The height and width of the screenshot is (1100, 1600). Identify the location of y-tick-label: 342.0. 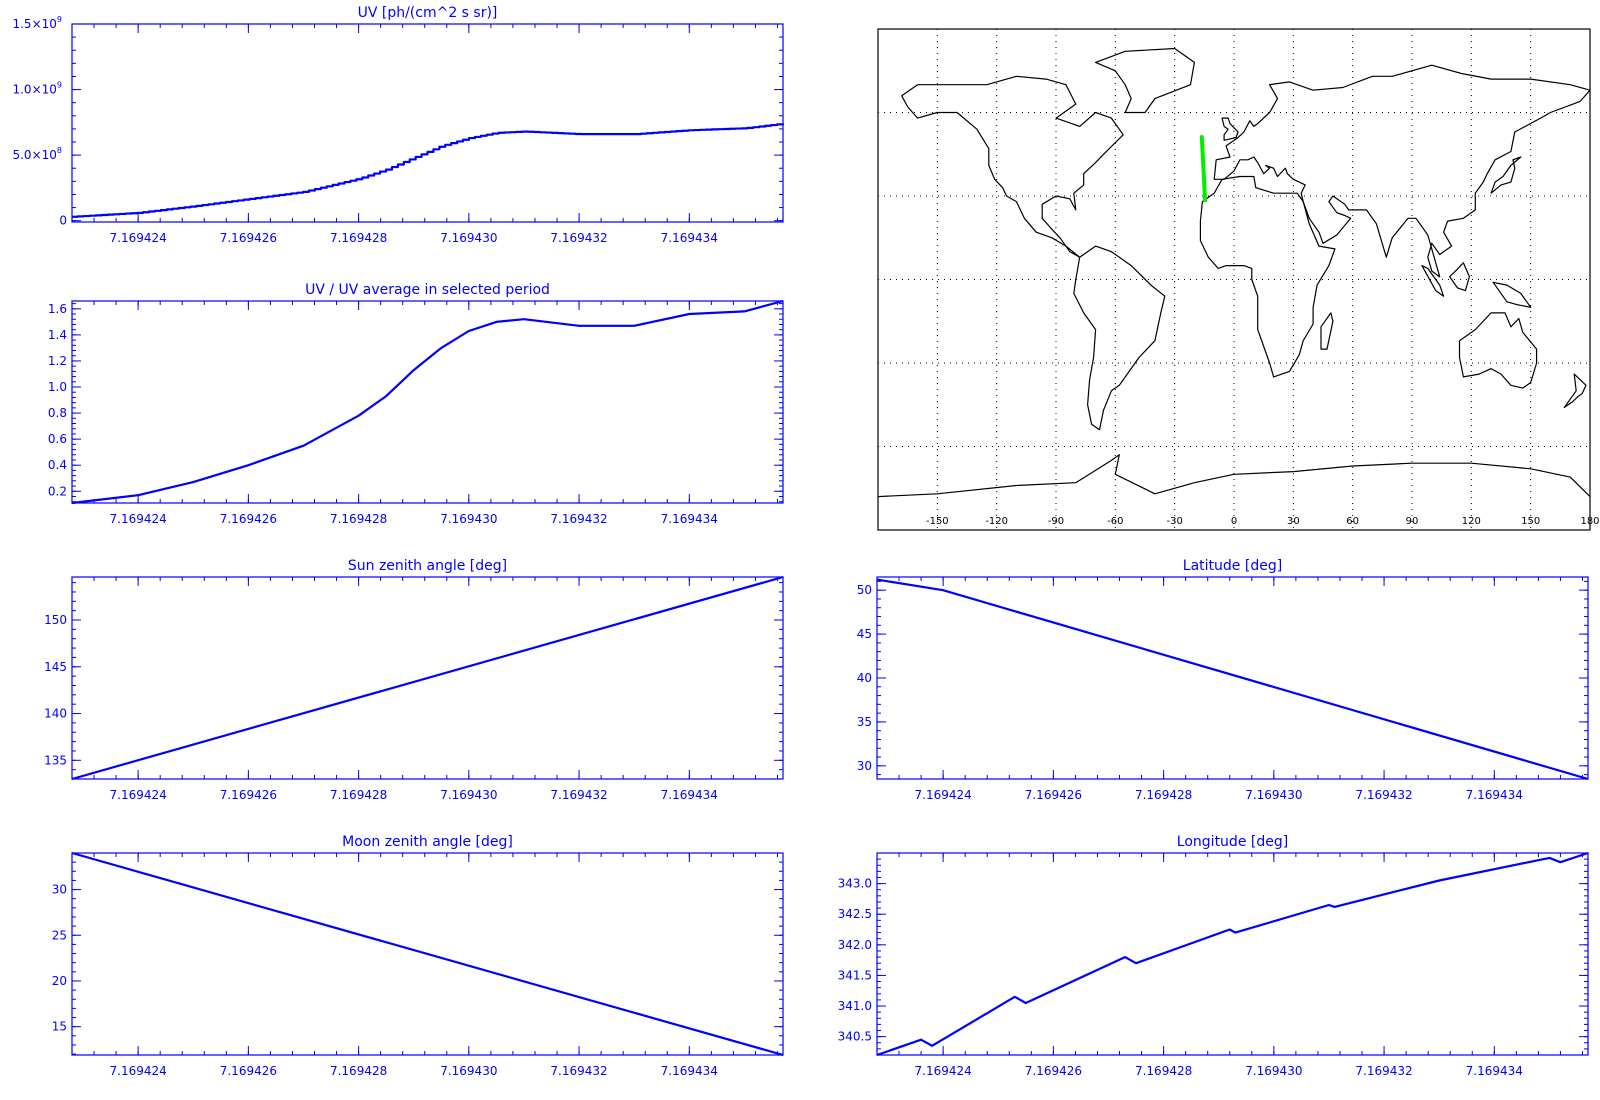
(855, 945).